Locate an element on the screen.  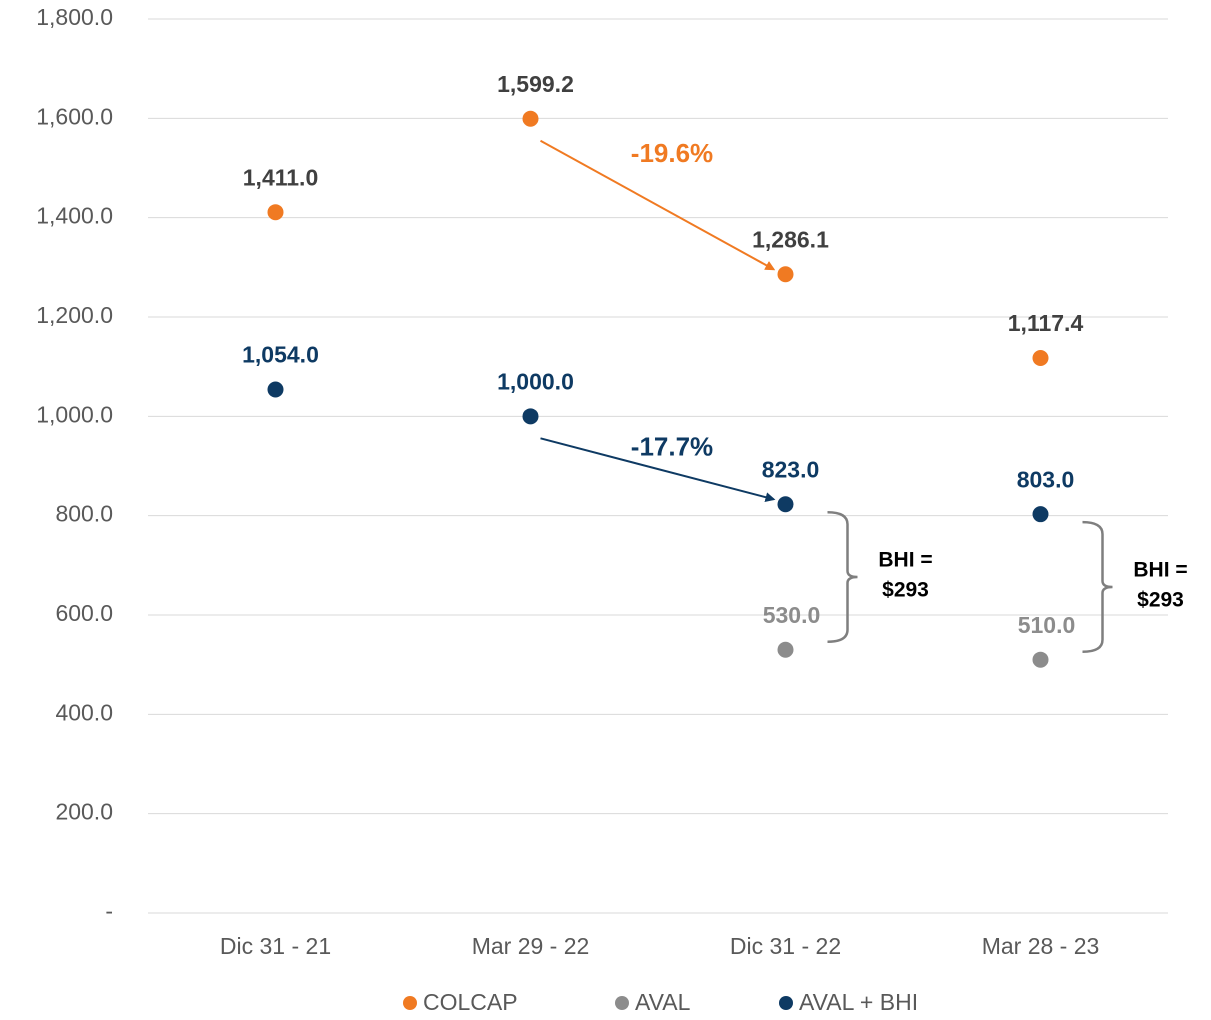
data-label: 823.0 is located at coordinates (791, 469).